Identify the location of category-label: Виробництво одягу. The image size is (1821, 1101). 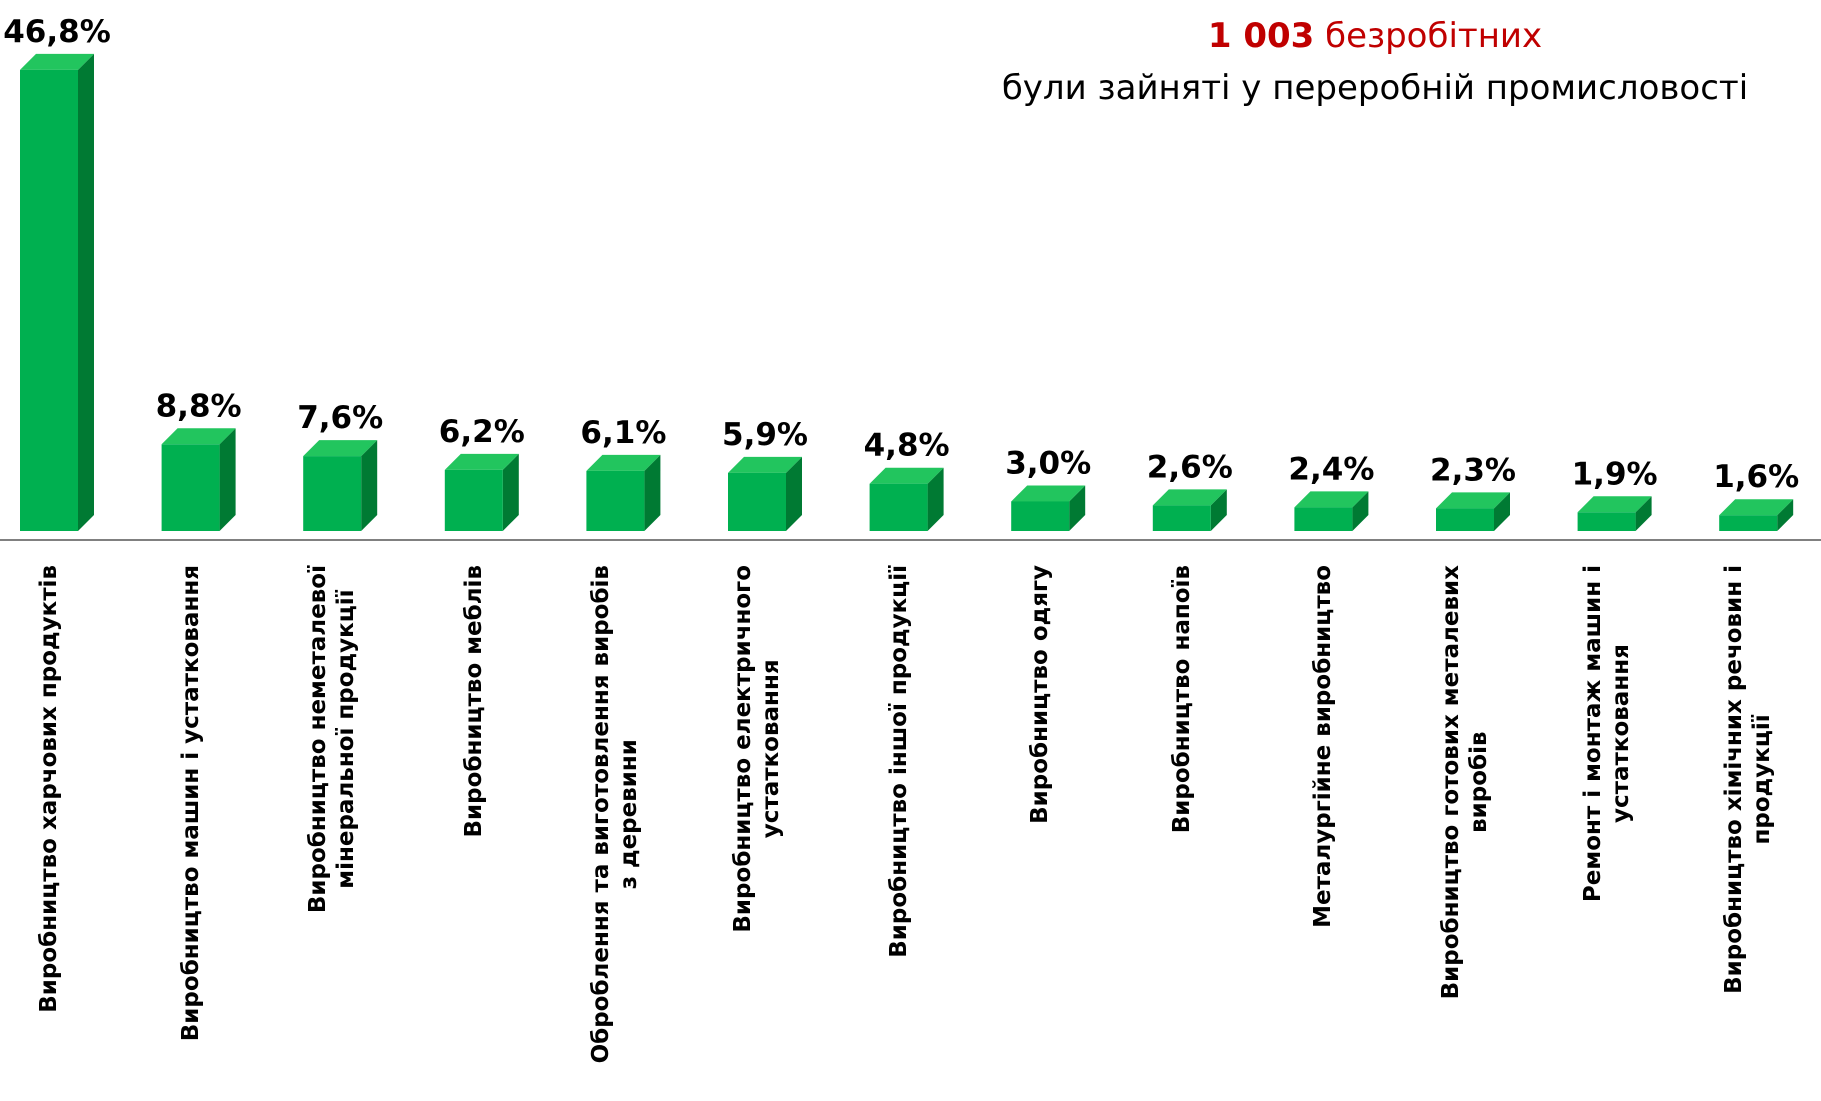
(1040, 694).